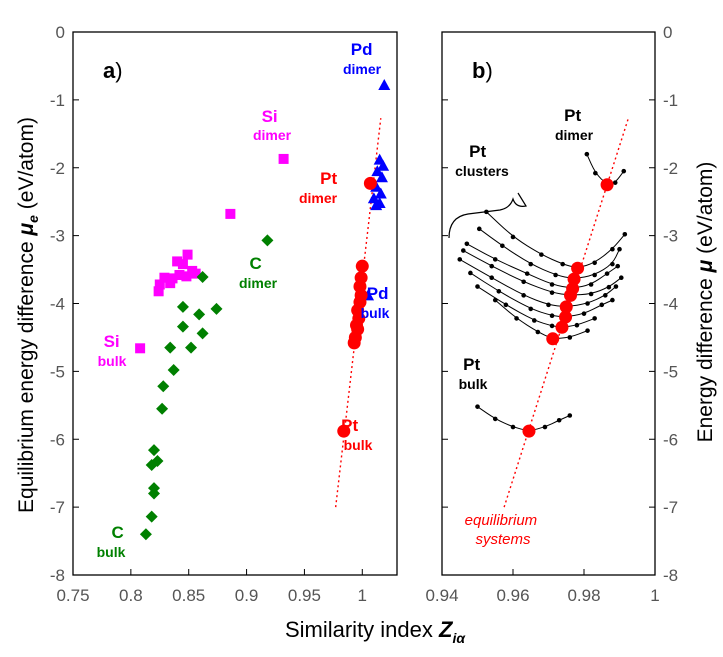 This screenshot has width=723, height=657. I want to click on annotation-c-bulk: C bulk, so click(113, 541).